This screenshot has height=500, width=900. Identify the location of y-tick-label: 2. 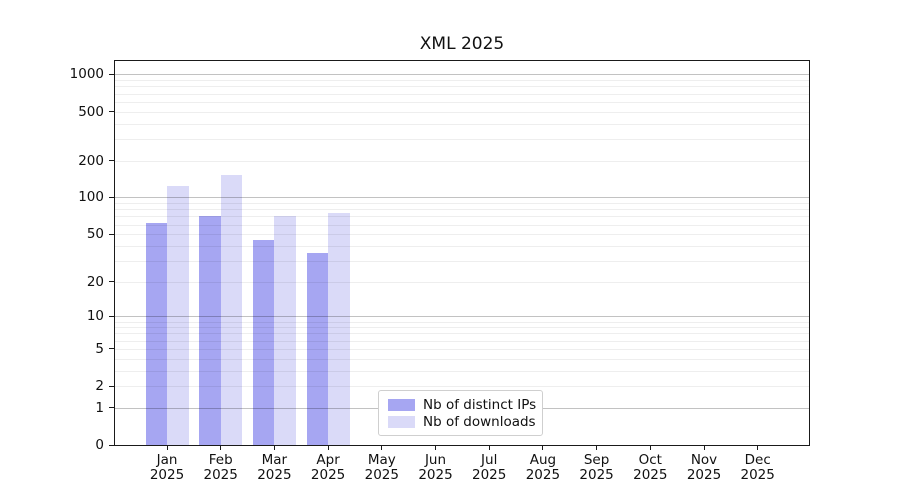
(99, 386).